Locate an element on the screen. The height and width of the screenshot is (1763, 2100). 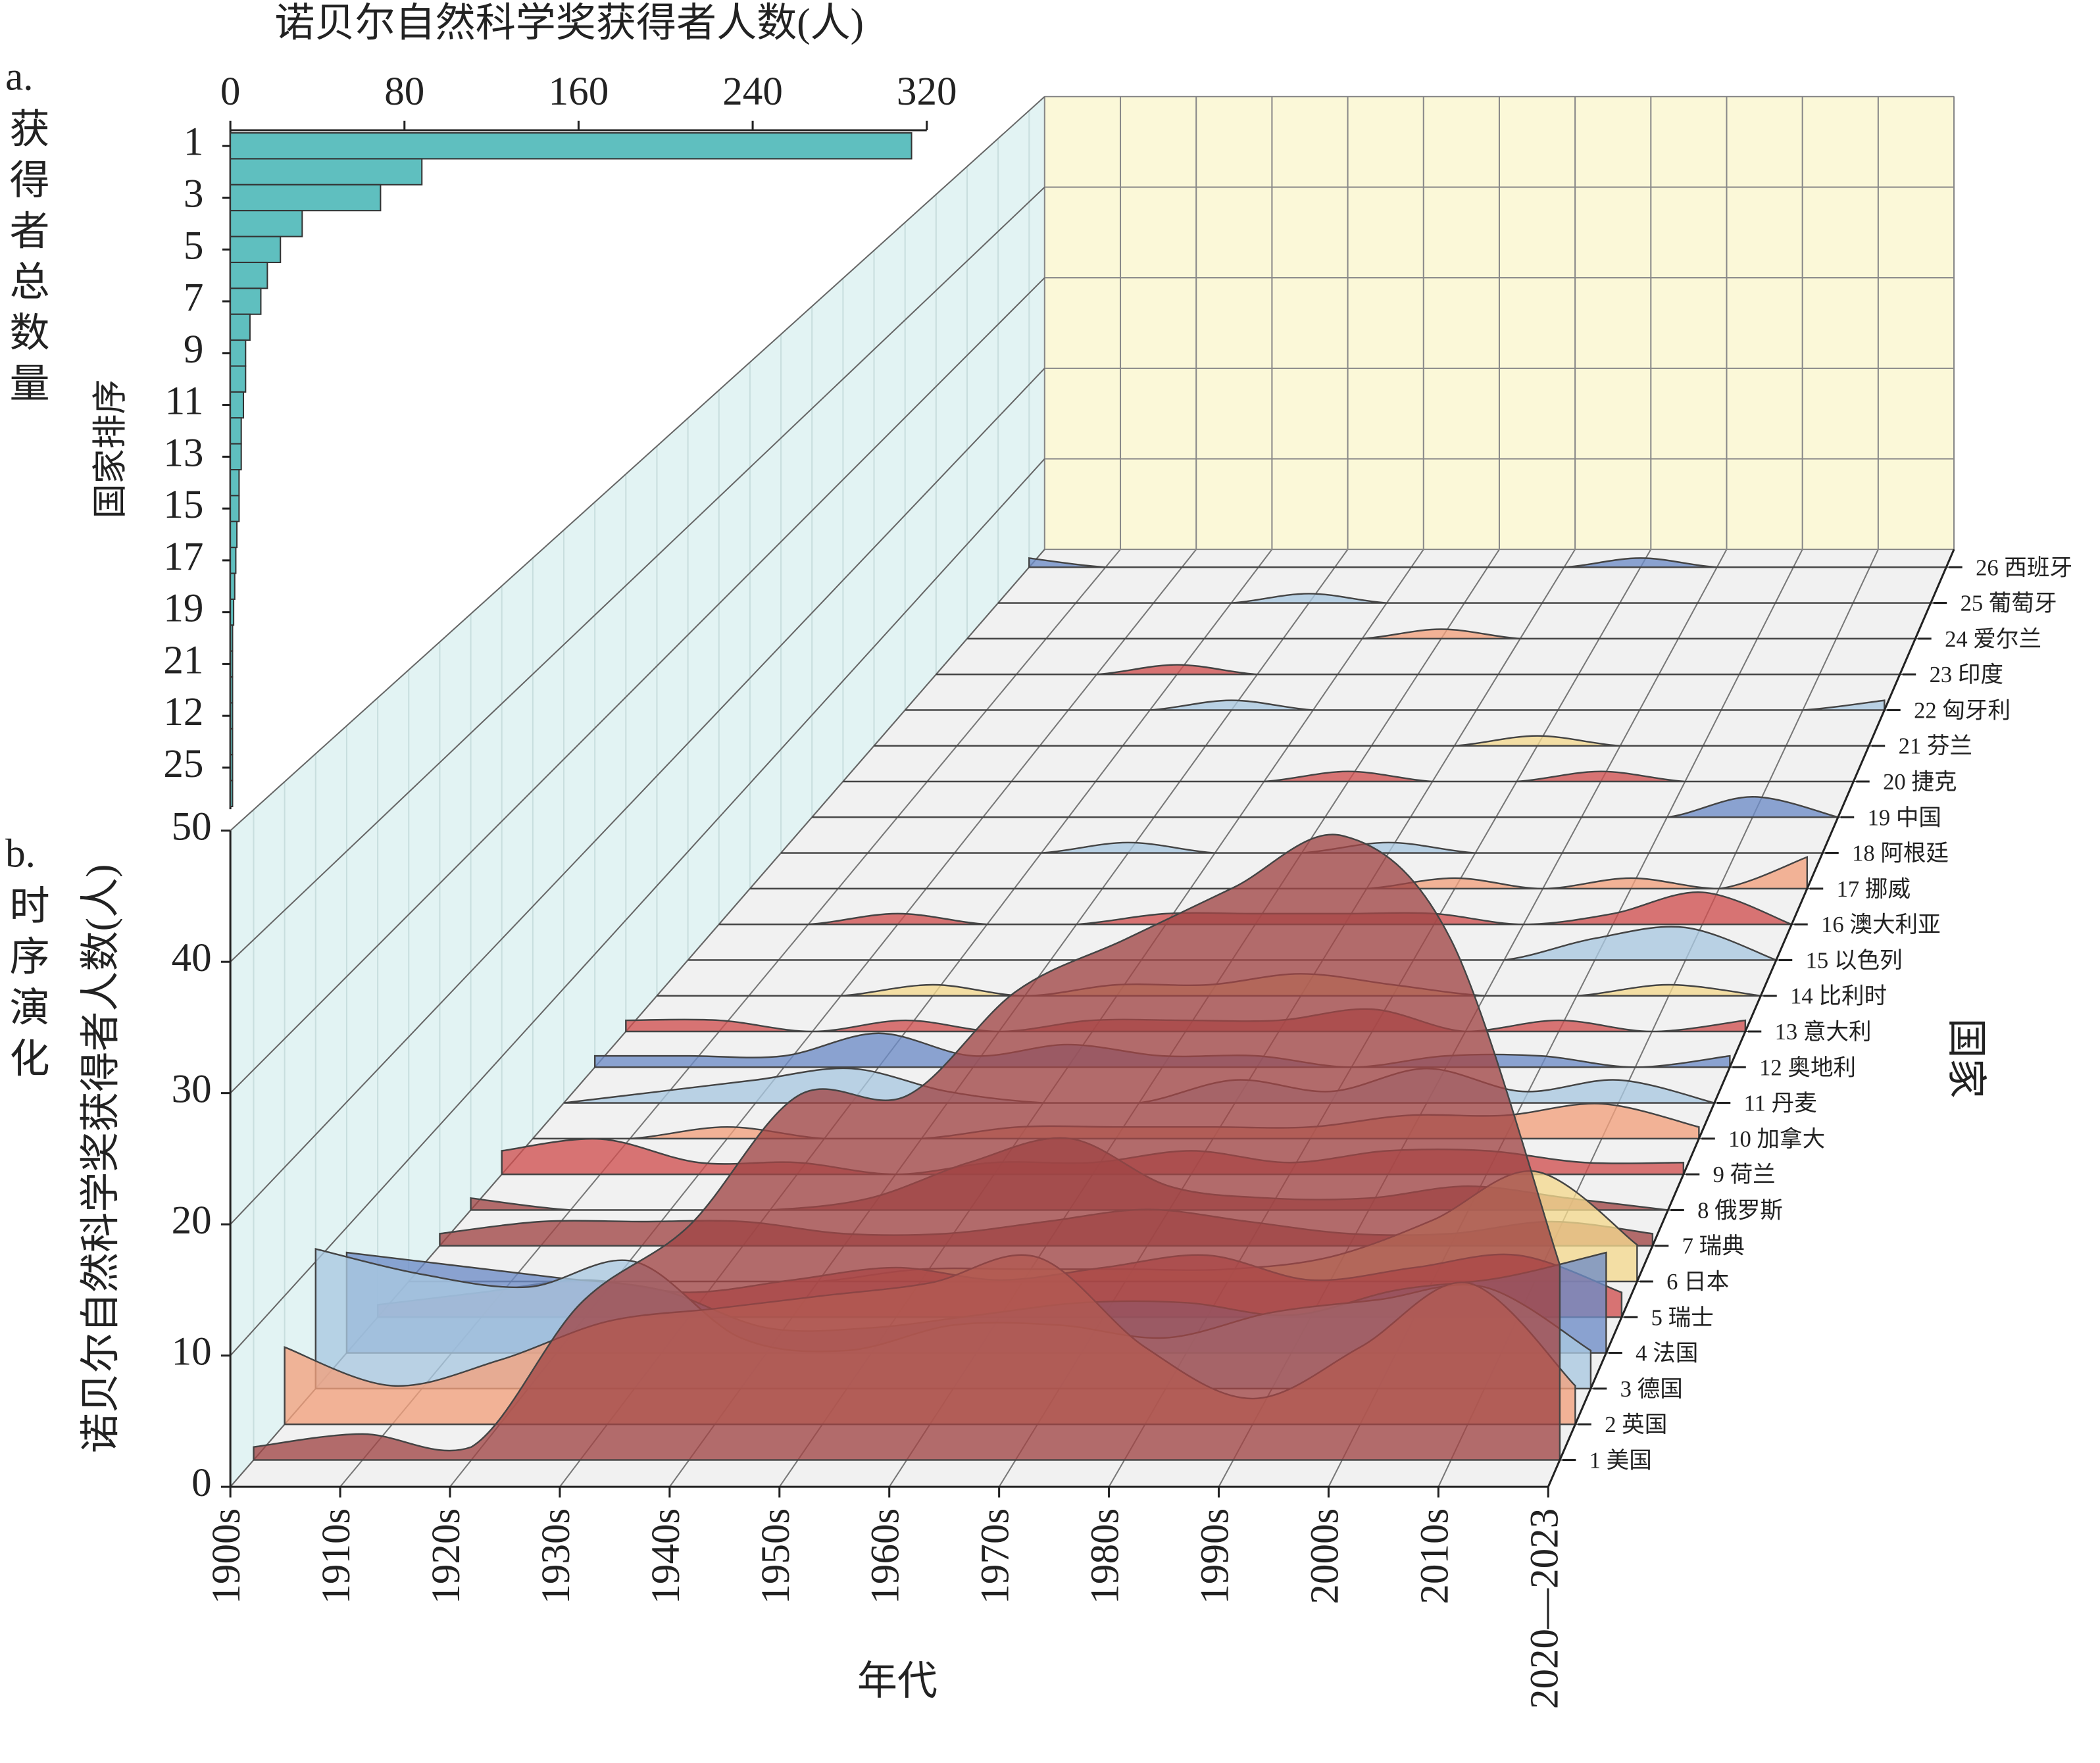
y-tick-label: 12 is located at coordinates (183, 712).